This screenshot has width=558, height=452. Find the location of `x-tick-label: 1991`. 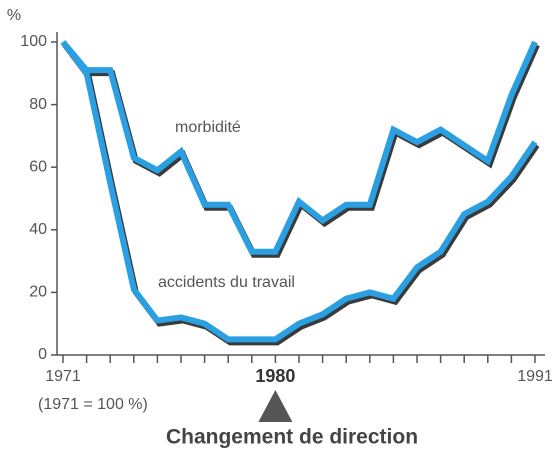

x-tick-label: 1991 is located at coordinates (535, 376).